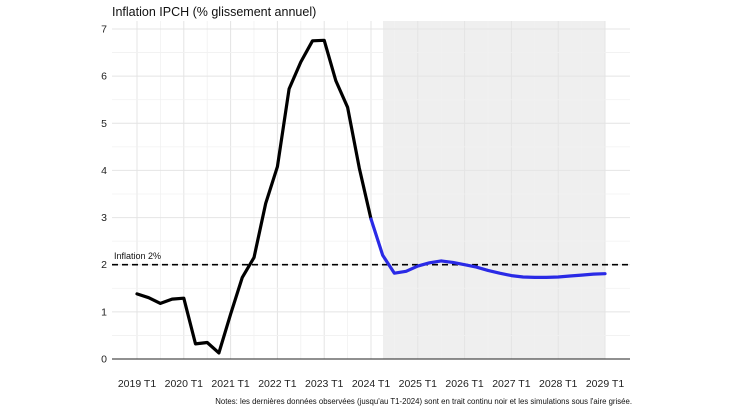  What do you see at coordinates (137, 256) in the screenshot?
I see `reference-line-label: Inflation 2%` at bounding box center [137, 256].